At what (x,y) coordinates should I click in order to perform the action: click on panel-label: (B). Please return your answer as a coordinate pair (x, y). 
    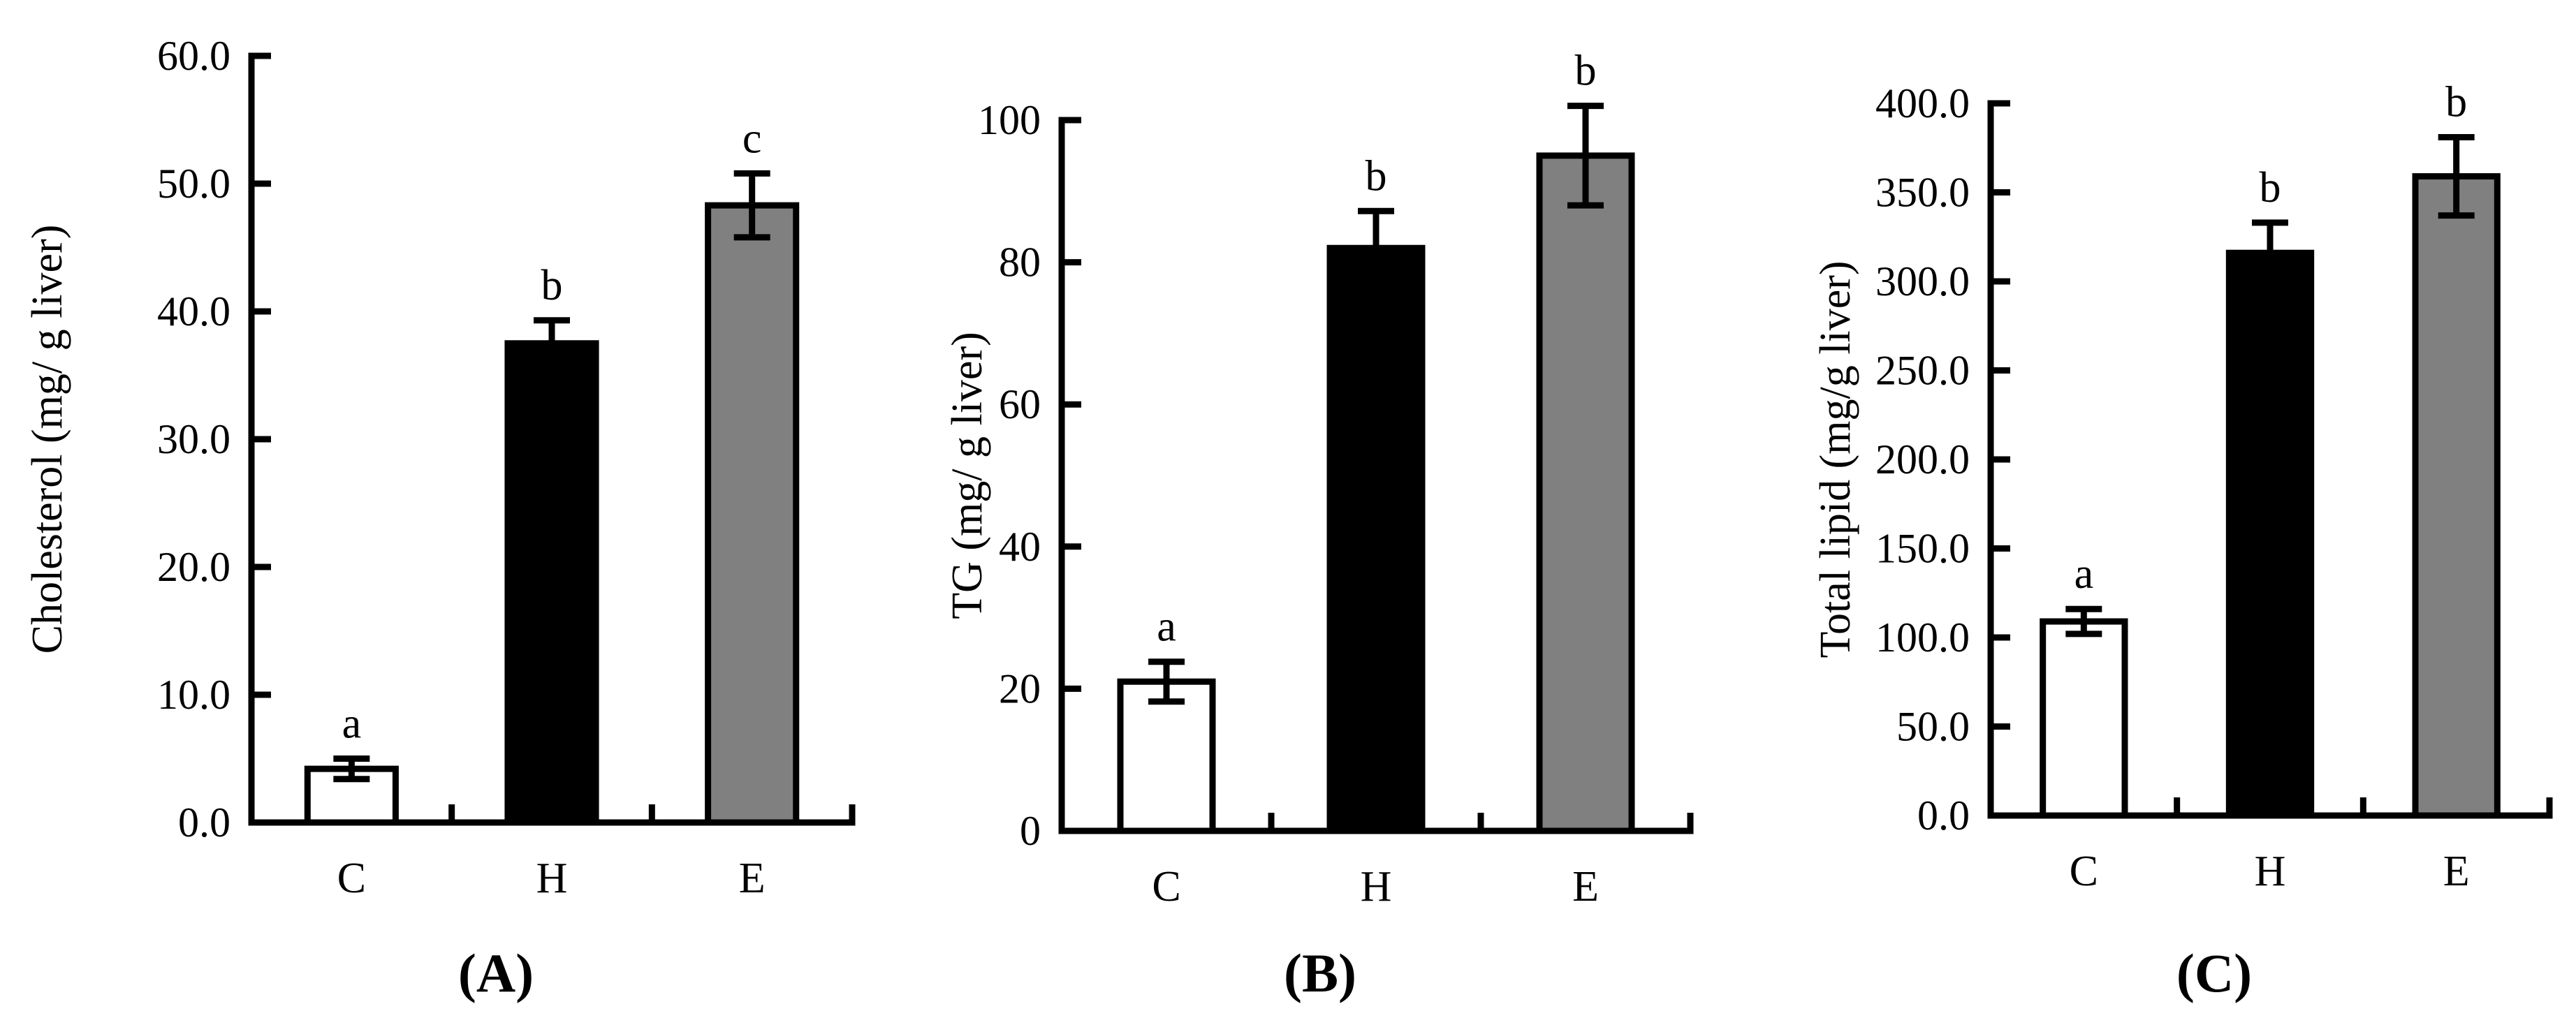
    Looking at the image, I should click on (1320, 973).